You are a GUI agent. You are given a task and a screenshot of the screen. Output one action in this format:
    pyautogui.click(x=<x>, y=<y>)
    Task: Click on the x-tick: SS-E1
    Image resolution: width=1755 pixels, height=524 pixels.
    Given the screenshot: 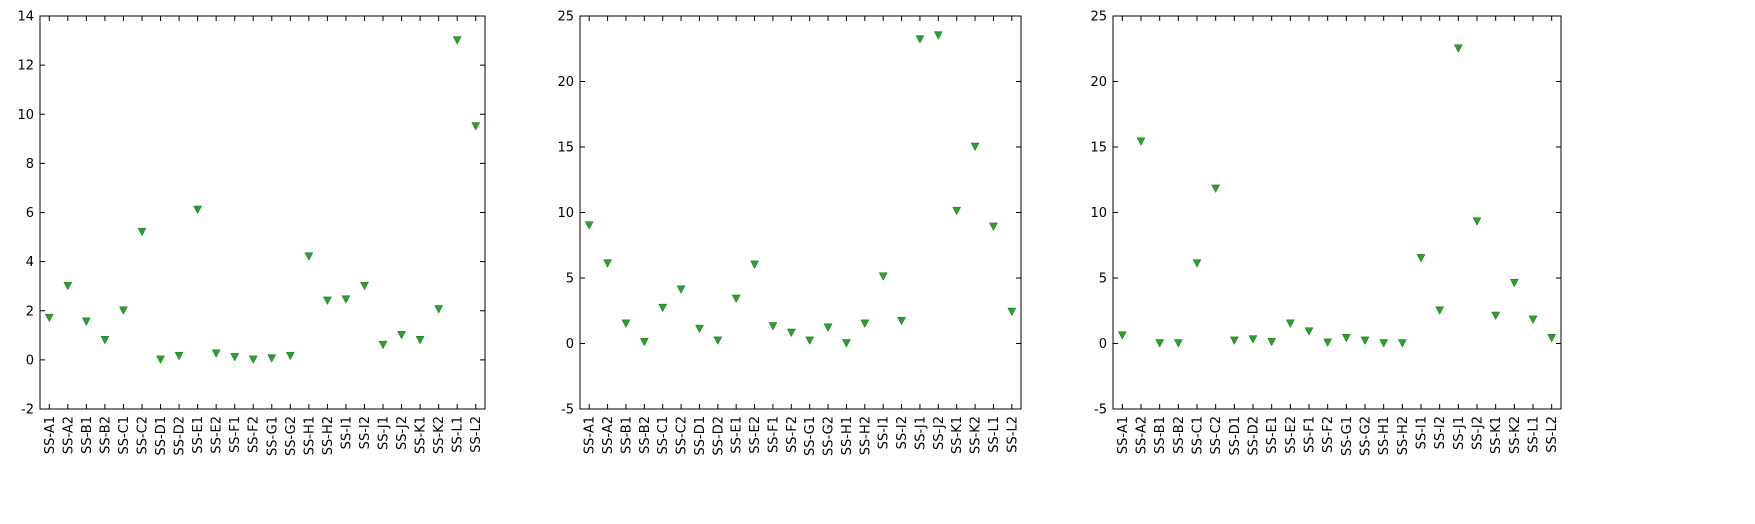 What is the action you would take?
    pyautogui.click(x=737, y=235)
    